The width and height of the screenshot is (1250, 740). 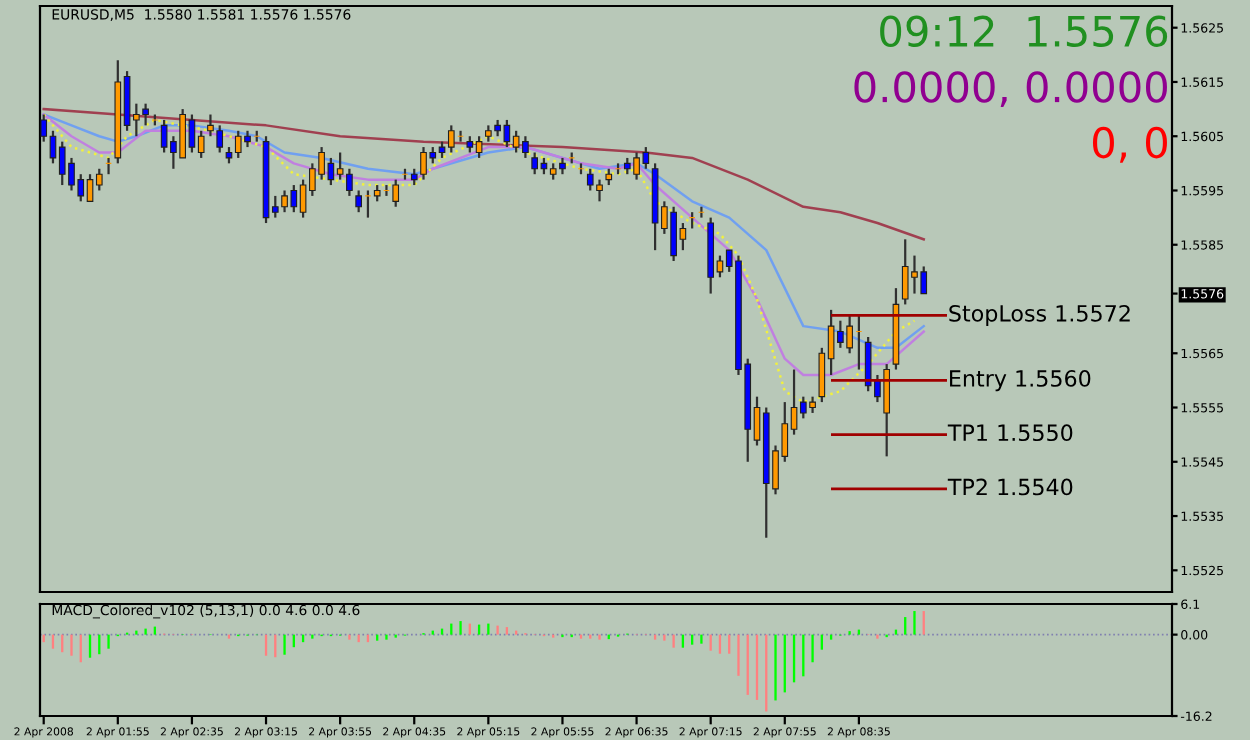 What do you see at coordinates (1129, 144) in the screenshot?
I see `annotation: 0, 0` at bounding box center [1129, 144].